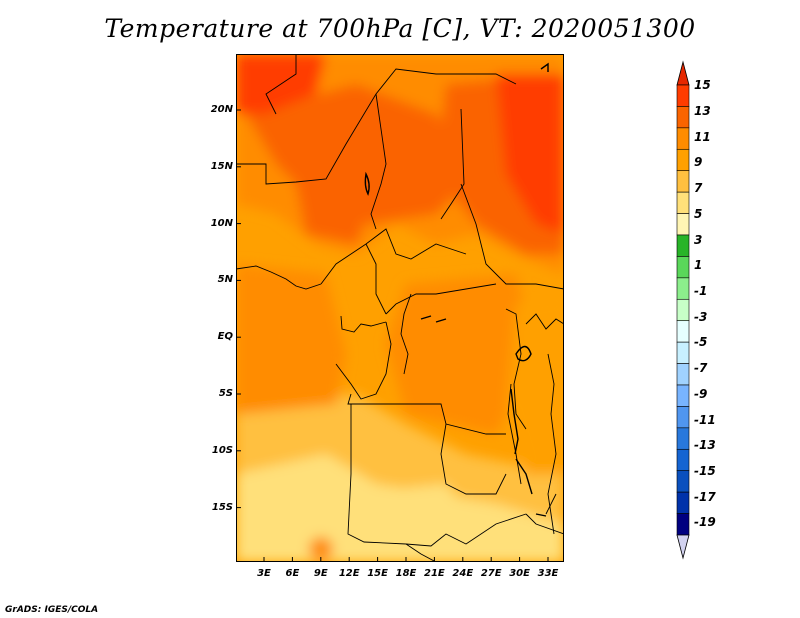 Image resolution: width=800 pixels, height=618 pixels. Describe the element at coordinates (52, 610) in the screenshot. I see `grads-credit: GrADS: IGES/COLA` at that location.